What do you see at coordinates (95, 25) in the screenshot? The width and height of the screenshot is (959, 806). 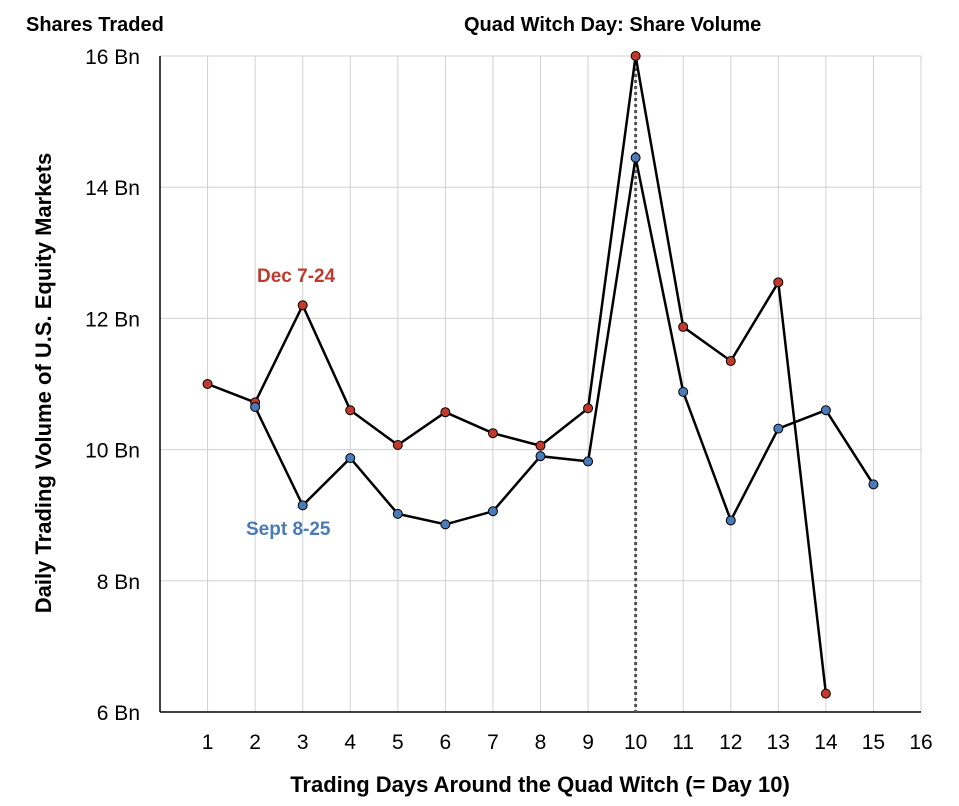 I see `y-axis-unit-label: Shares Traded` at bounding box center [95, 25].